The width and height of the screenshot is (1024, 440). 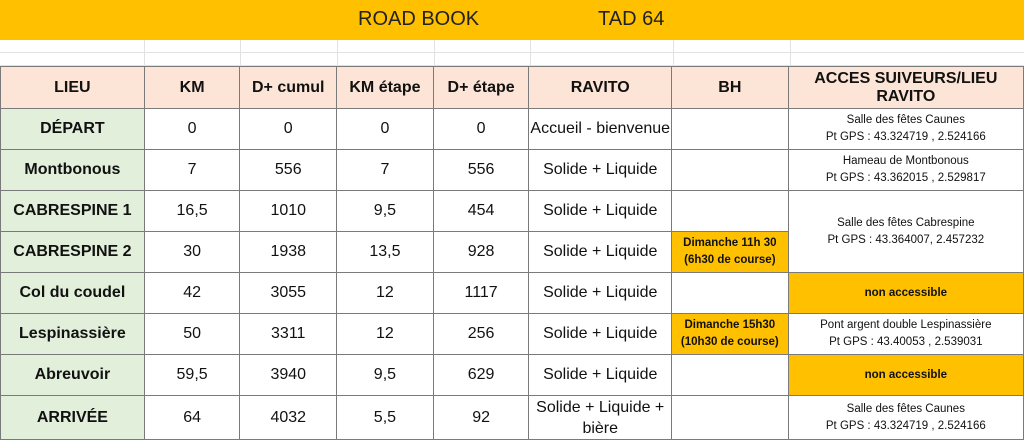 What do you see at coordinates (192, 170) in the screenshot?
I see `cell-km: 7` at bounding box center [192, 170].